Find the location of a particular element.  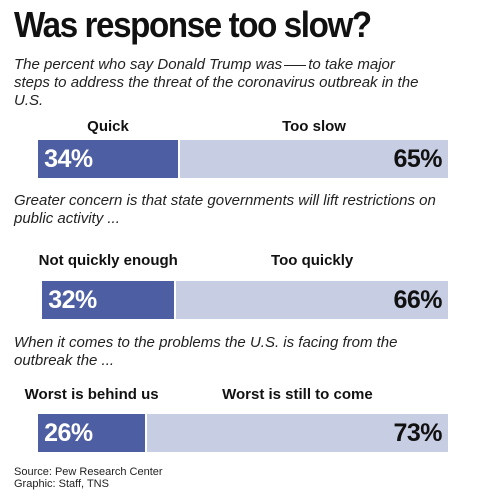

source-note: Source: Pew Research Center is located at coordinates (88, 472).